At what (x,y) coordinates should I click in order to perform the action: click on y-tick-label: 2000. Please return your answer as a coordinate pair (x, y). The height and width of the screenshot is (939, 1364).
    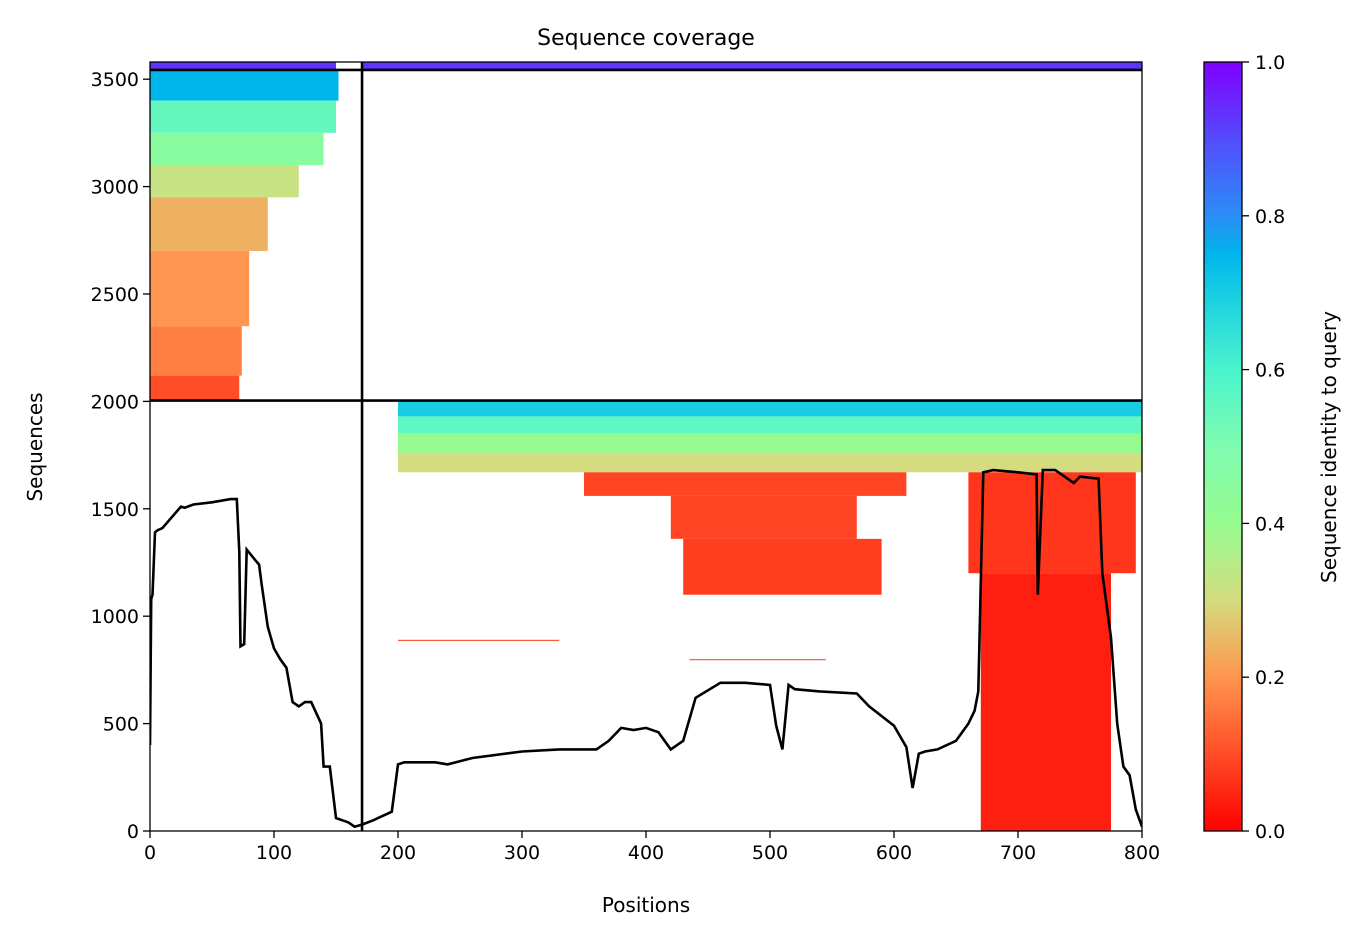
    Looking at the image, I should click on (115, 402).